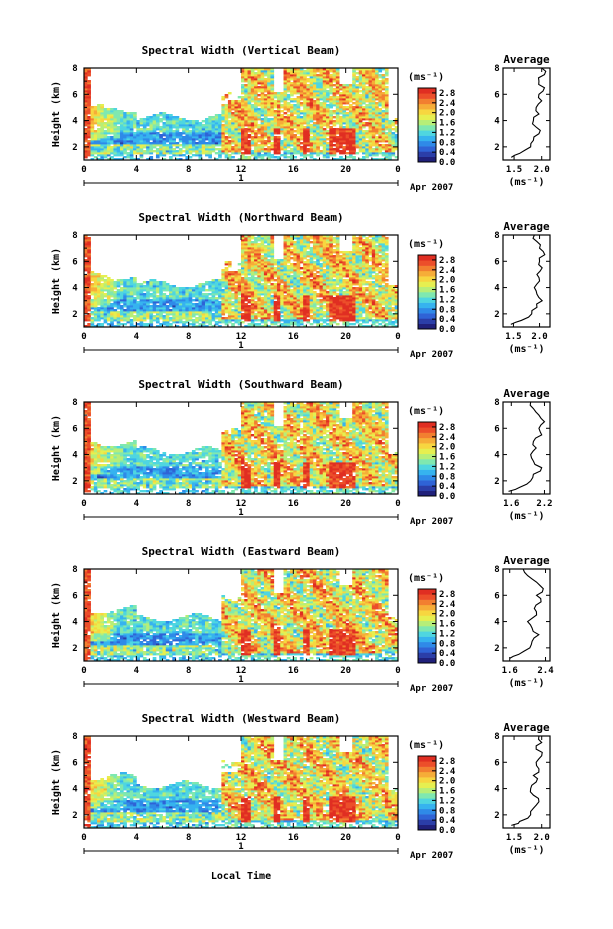 Image resolution: width=613 pixels, height=929 pixels. Describe the element at coordinates (83, 170) in the screenshot. I see `x-tick-label: 0` at that location.